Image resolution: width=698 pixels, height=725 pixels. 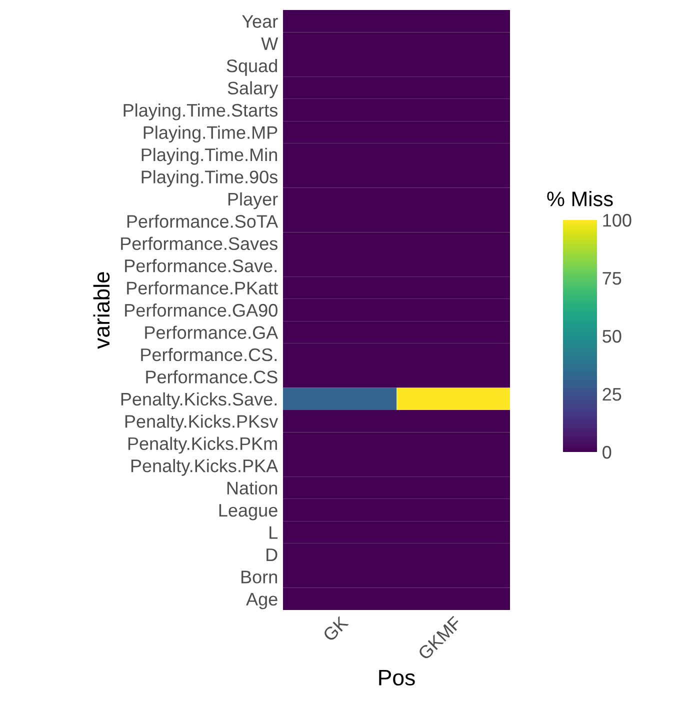 What do you see at coordinates (199, 243) in the screenshot?
I see `y-tick-label: Performance.Saves` at bounding box center [199, 243].